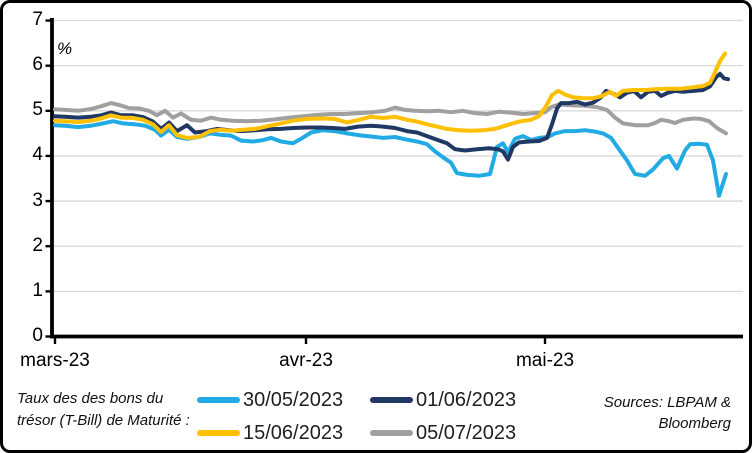 The image size is (752, 453). I want to click on legend-item-15-06-2023: 15/06/2023, so click(270, 433).